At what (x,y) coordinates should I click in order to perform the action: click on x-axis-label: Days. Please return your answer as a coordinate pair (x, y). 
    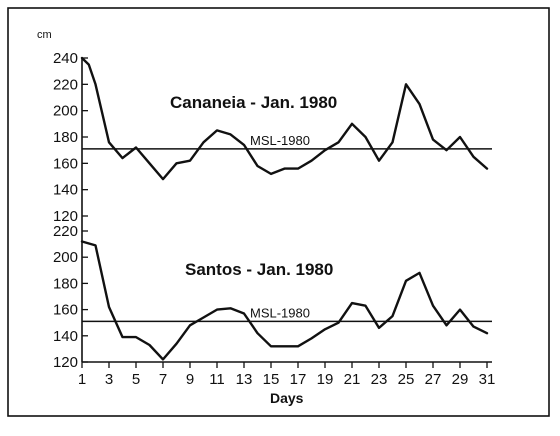
    Looking at the image, I should click on (287, 398).